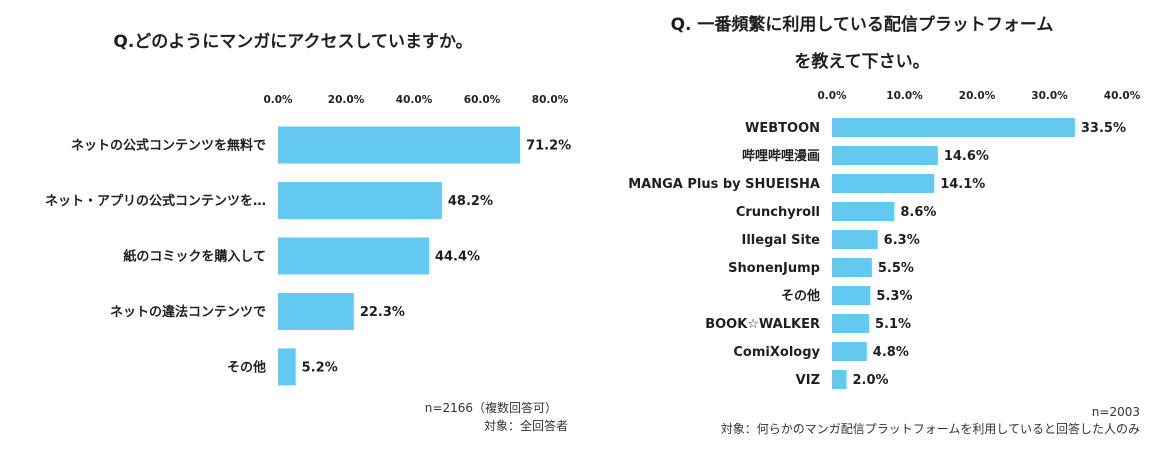 The height and width of the screenshot is (449, 1155). I want to click on right-value-label: 2.0%, so click(871, 380).